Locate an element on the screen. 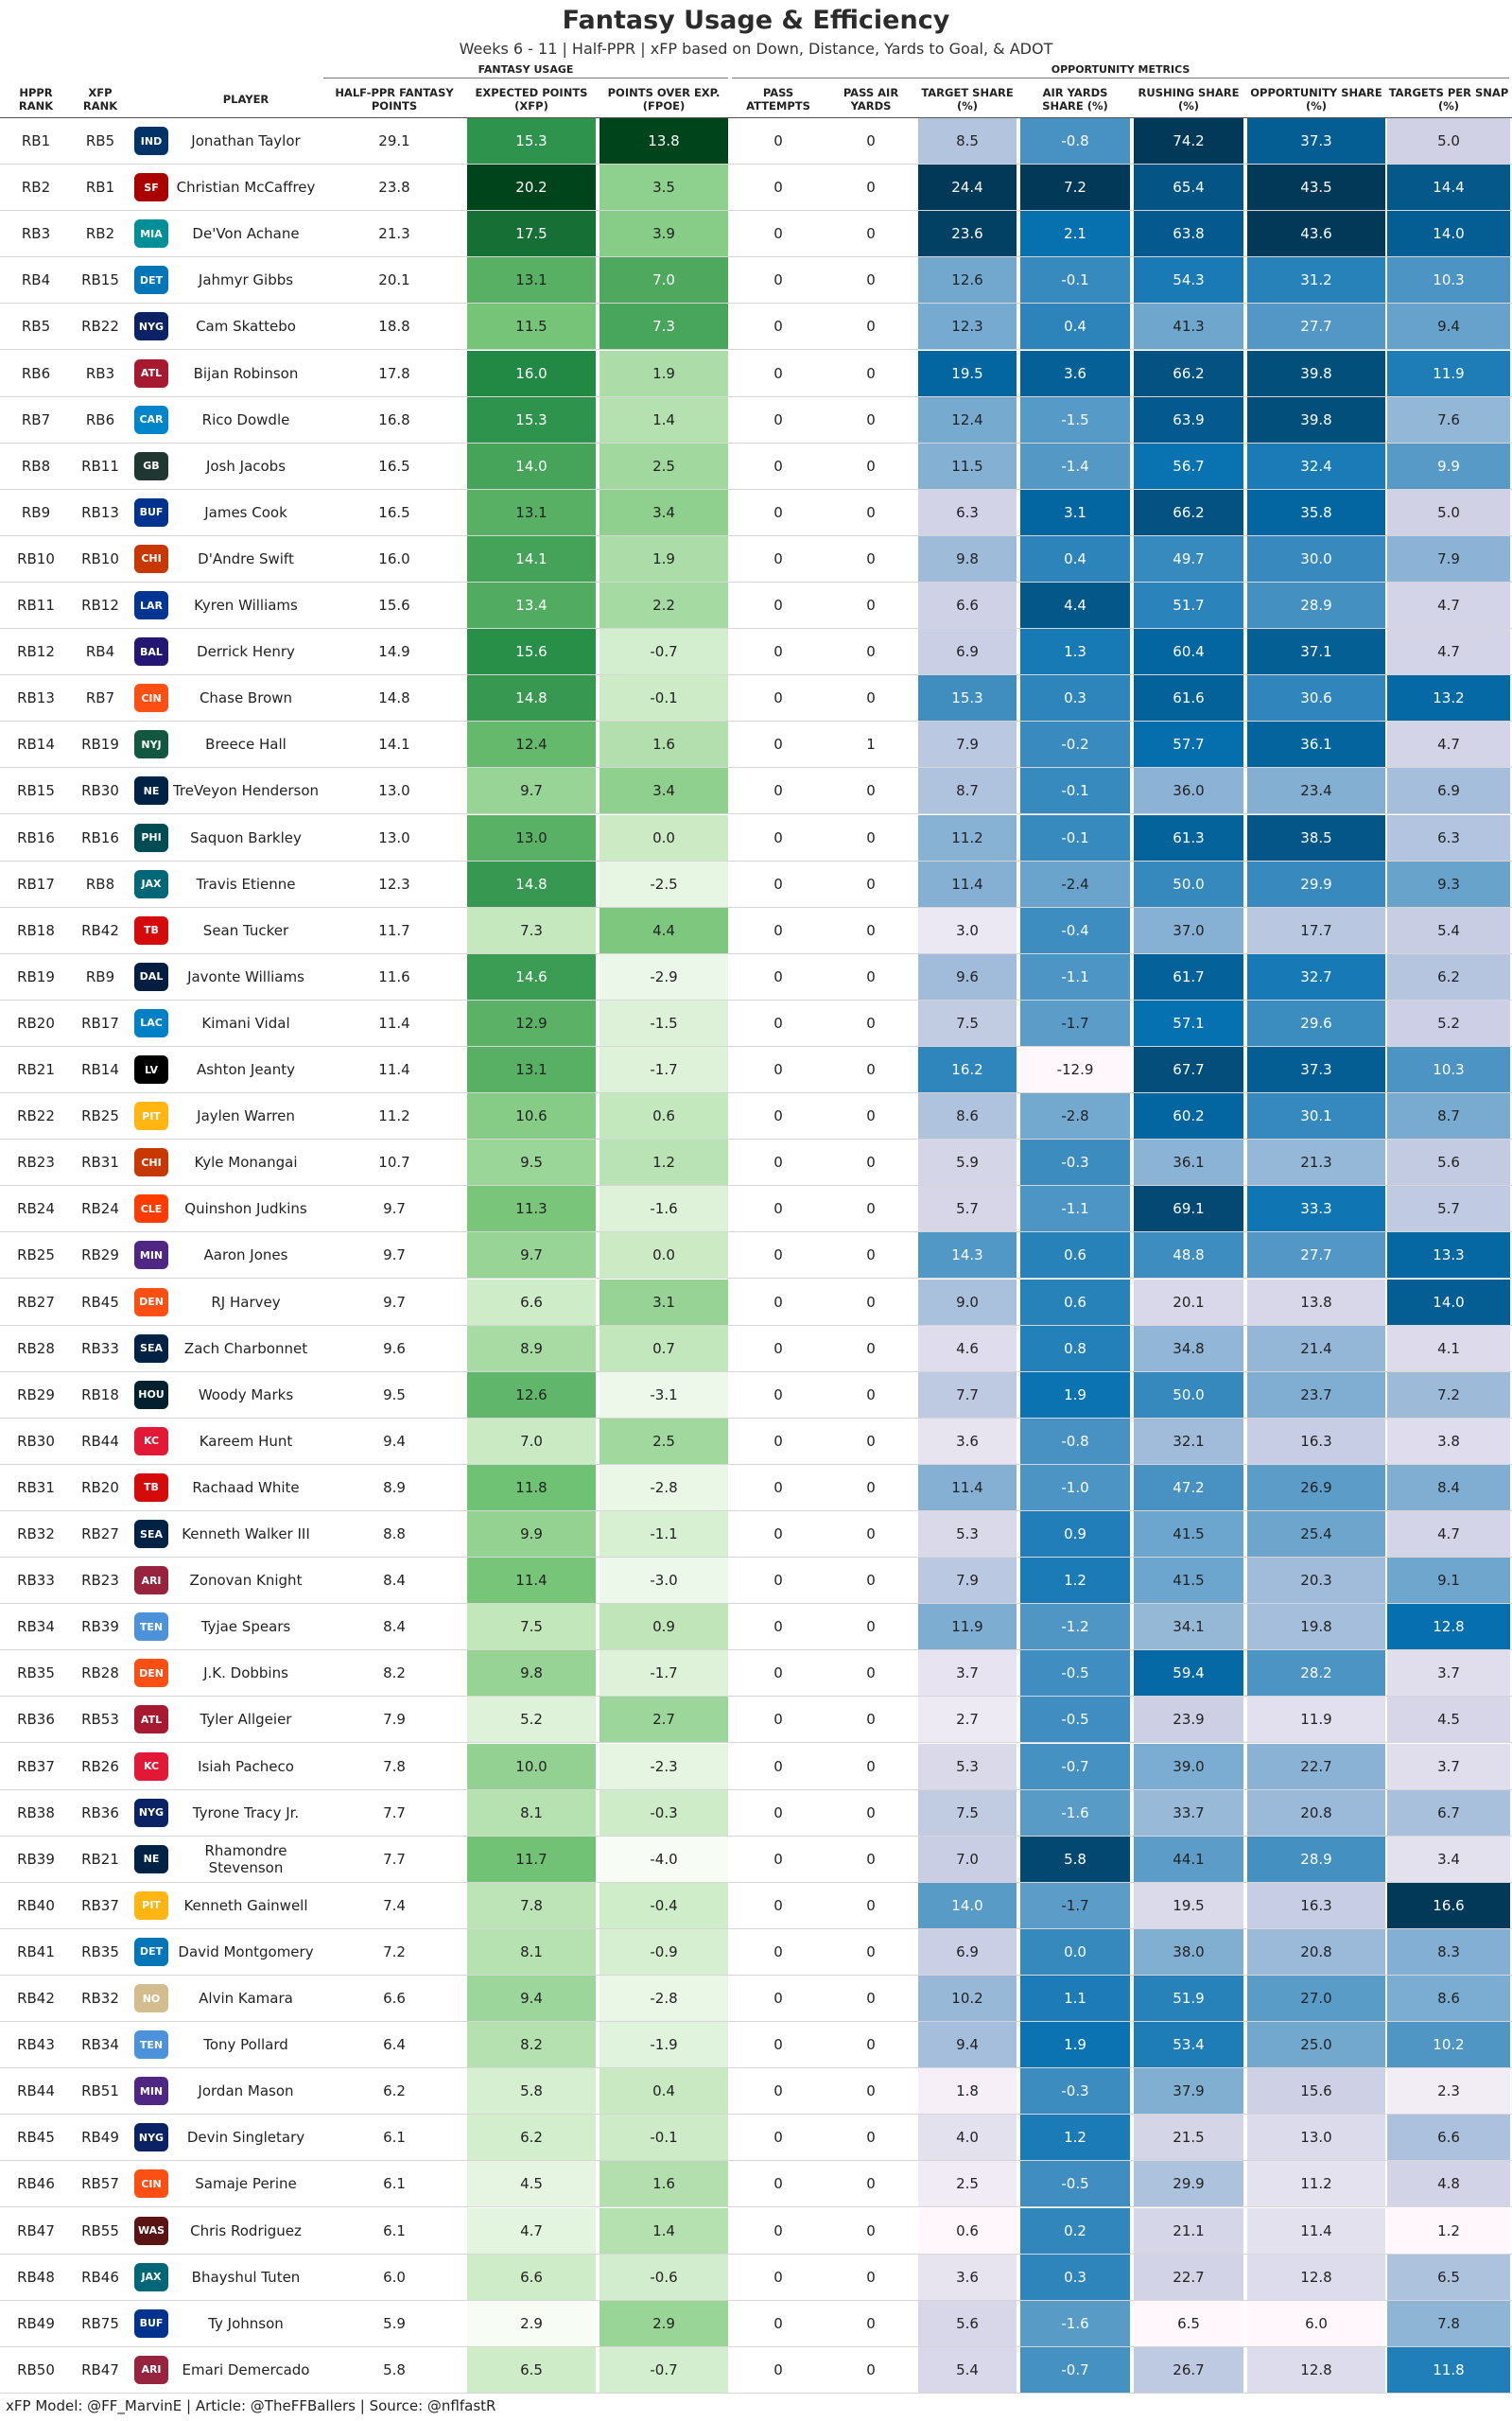 This screenshot has width=1512, height=2421. target-share-cell: 9.6 is located at coordinates (967, 976).